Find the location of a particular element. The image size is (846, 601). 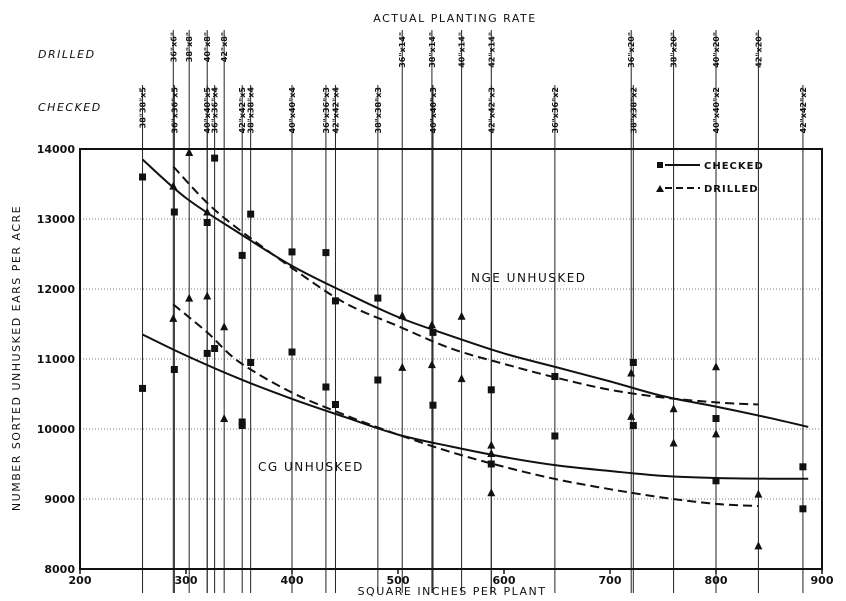

nge-unhusked-label: NGE UNHUSKED is located at coordinates (529, 278).